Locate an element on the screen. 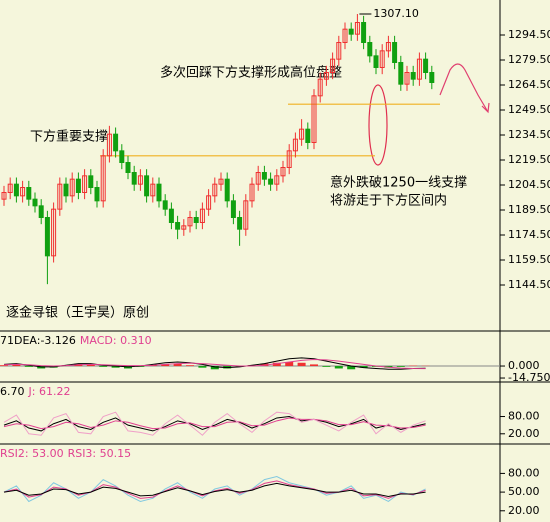 This screenshot has height=522, width=550. y-tick-label: 1234.50 is located at coordinates (529, 134).